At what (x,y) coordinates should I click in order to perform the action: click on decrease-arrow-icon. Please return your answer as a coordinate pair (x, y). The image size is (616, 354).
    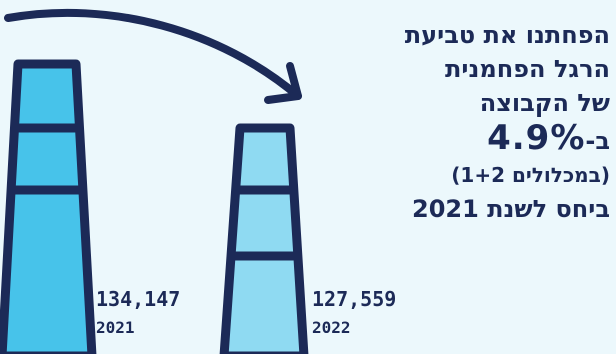
    Looking at the image, I should click on (153, 56).